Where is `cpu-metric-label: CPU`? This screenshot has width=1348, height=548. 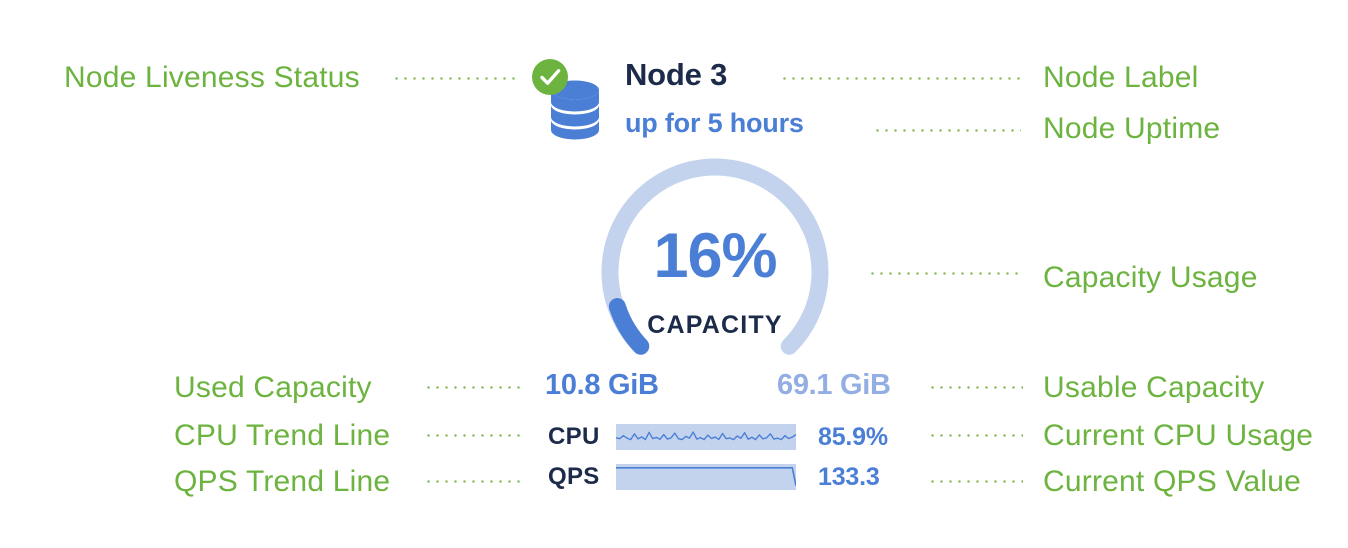
cpu-metric-label: CPU is located at coordinates (574, 436).